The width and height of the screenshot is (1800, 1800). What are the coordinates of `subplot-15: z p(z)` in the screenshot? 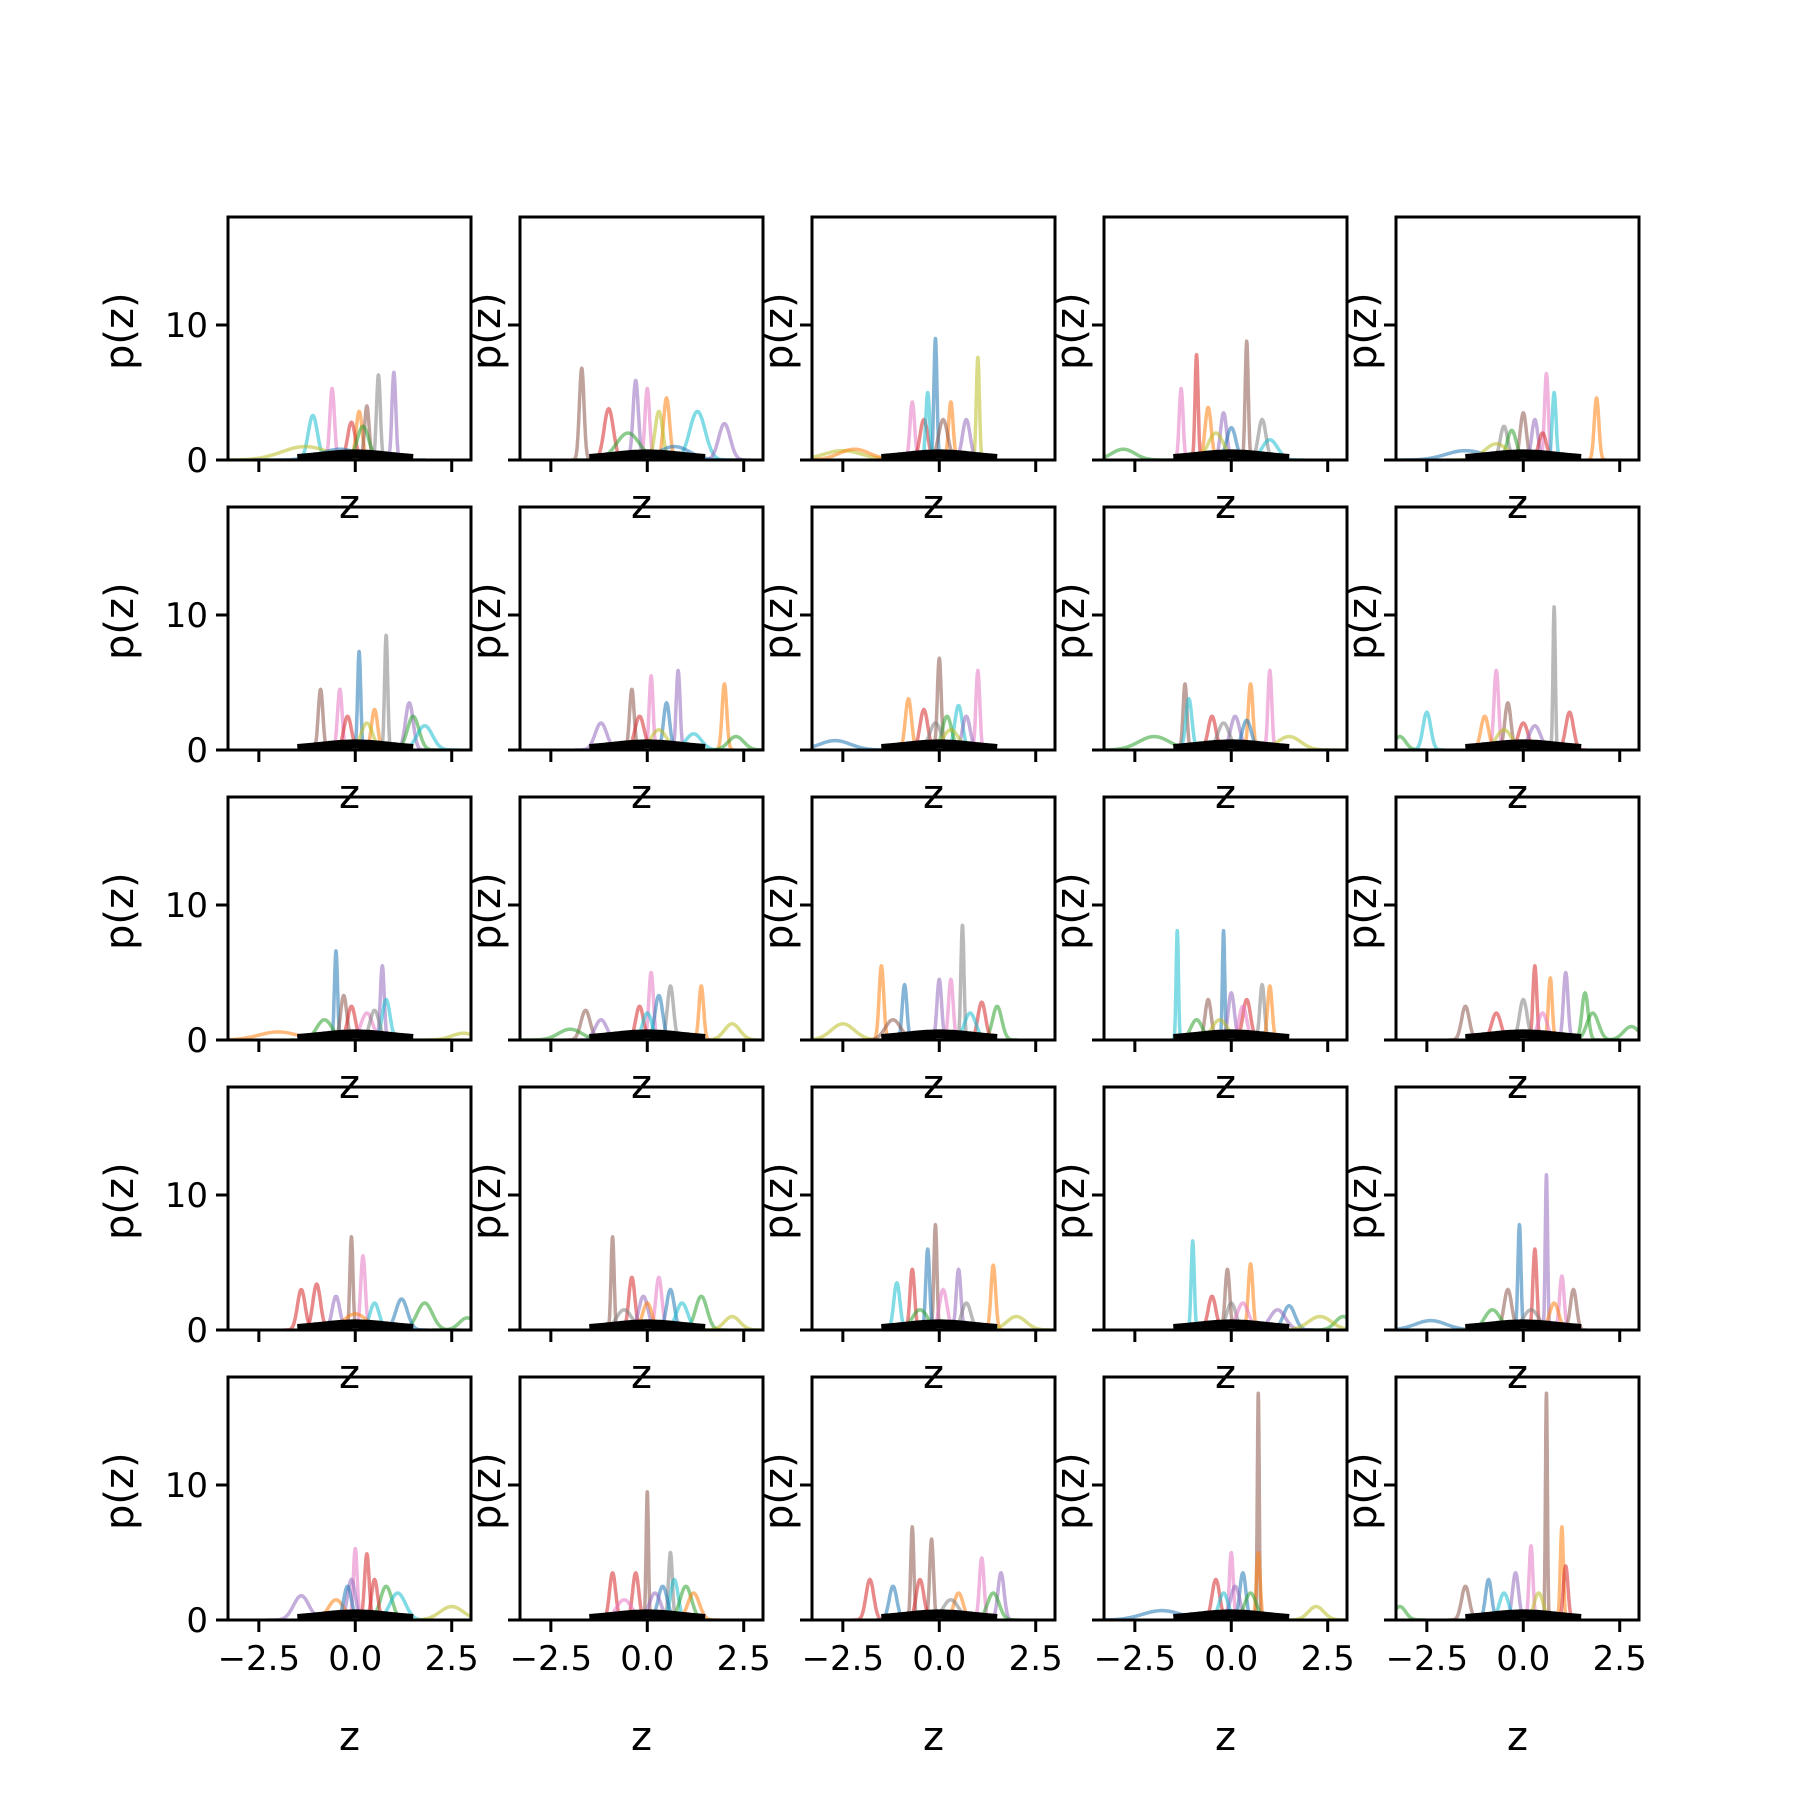 It's located at (1490, 951).